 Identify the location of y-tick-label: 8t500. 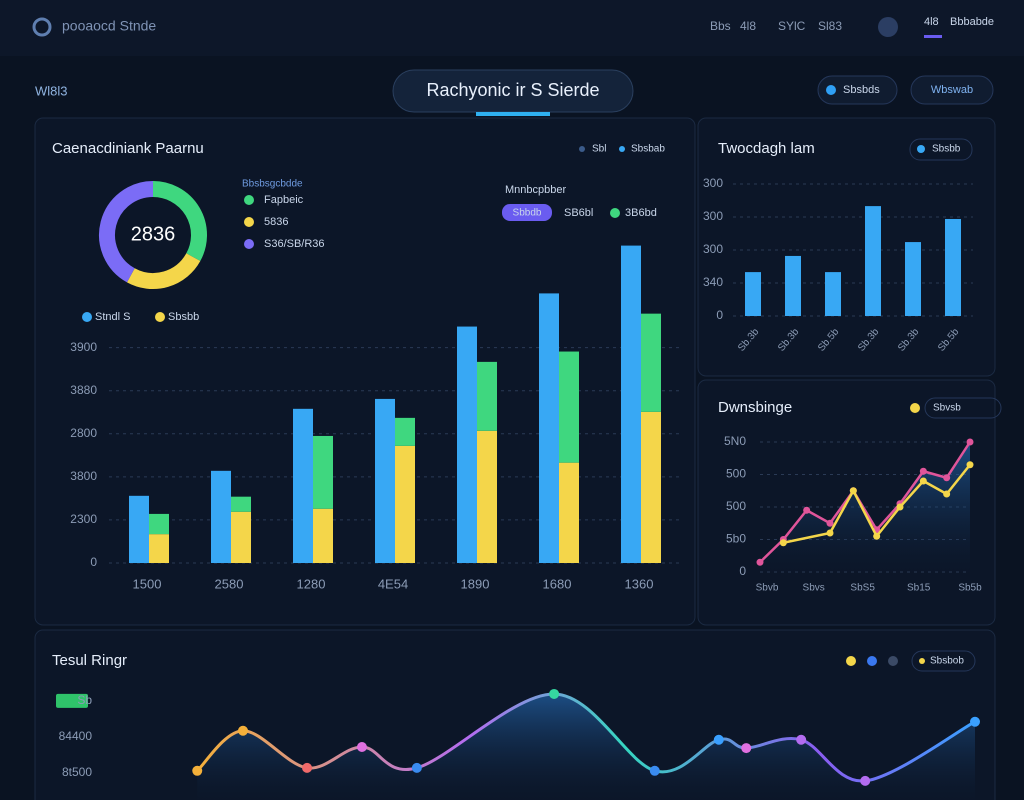
(77, 772).